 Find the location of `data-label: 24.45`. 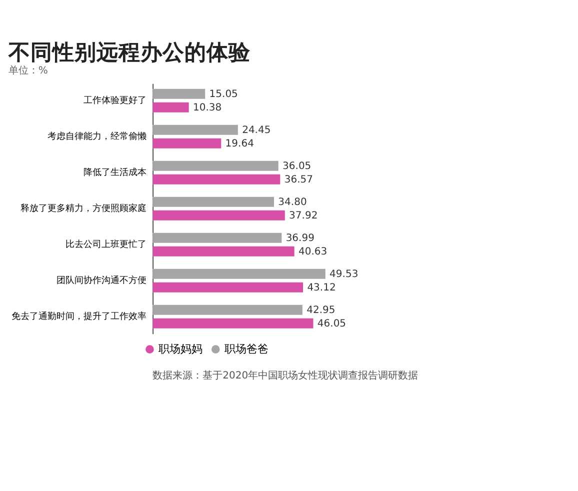

data-label: 24.45 is located at coordinates (256, 130).